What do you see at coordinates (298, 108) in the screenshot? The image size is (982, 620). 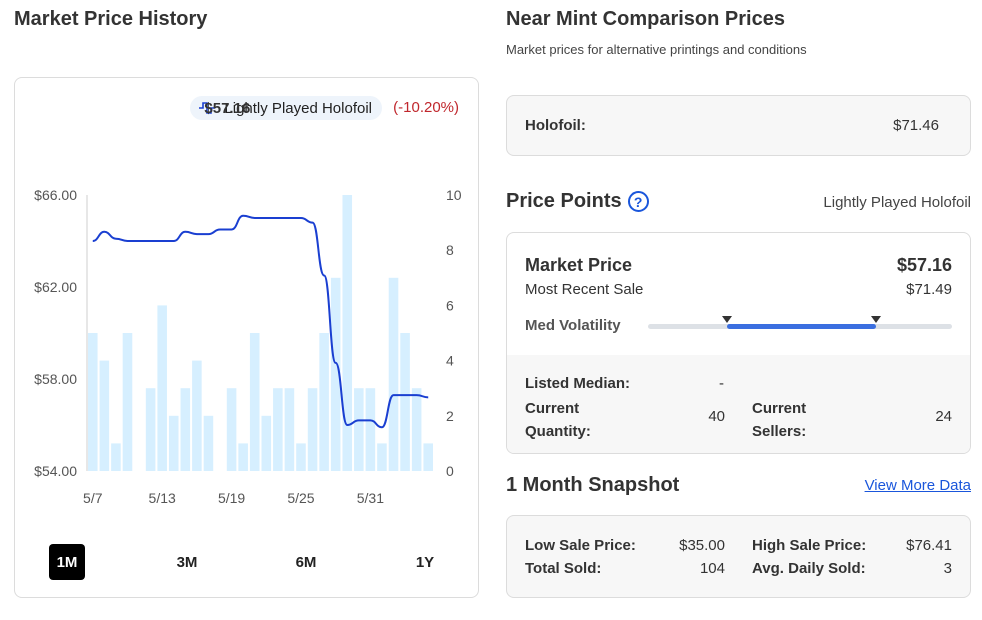 I see `legend-label: Lightly Played Holofoil` at bounding box center [298, 108].